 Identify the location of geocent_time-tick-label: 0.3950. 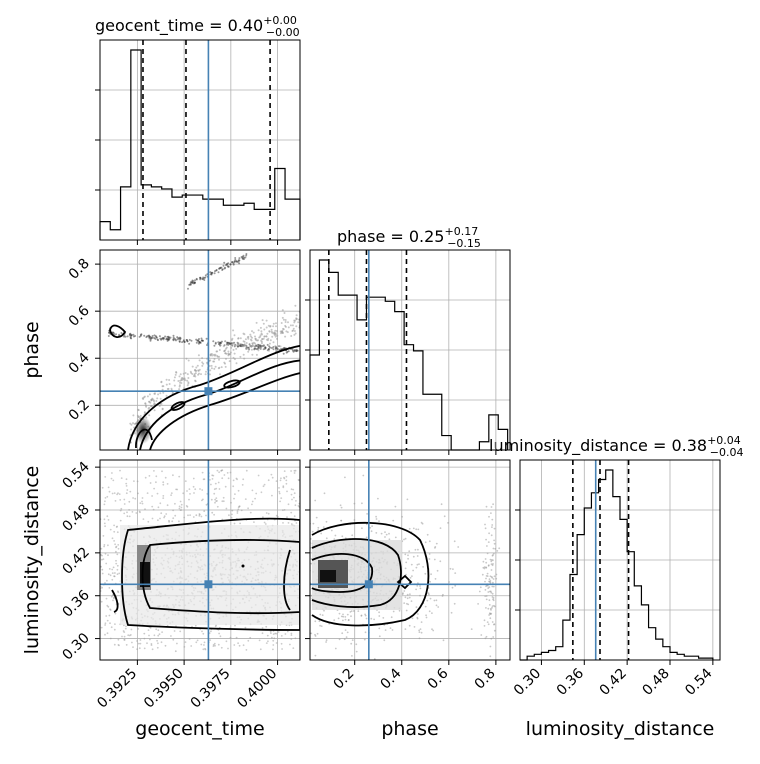
(164, 689).